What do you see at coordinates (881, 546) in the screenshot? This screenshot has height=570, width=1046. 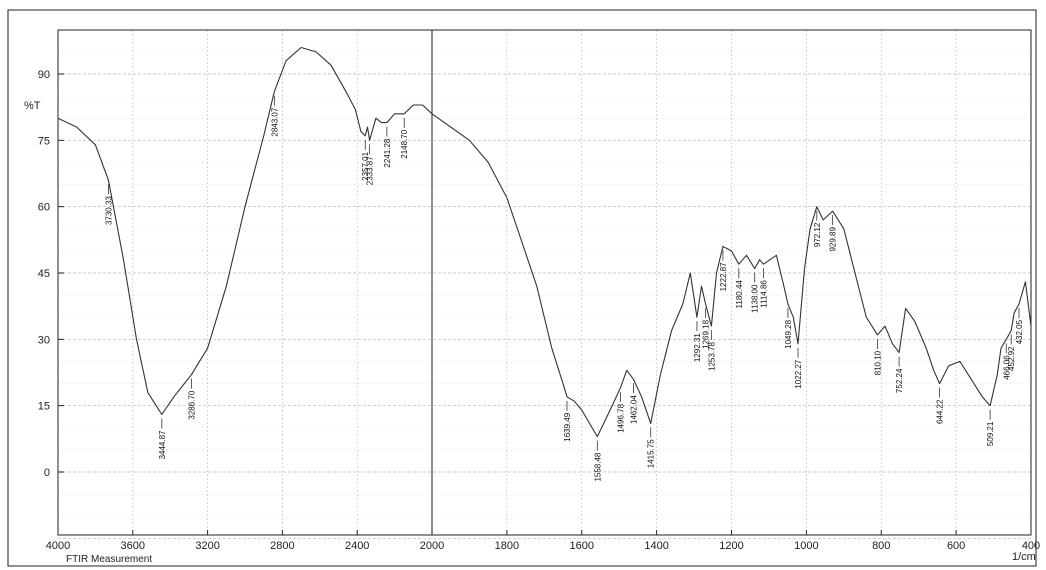 I see `x-tick-label: 800` at bounding box center [881, 546].